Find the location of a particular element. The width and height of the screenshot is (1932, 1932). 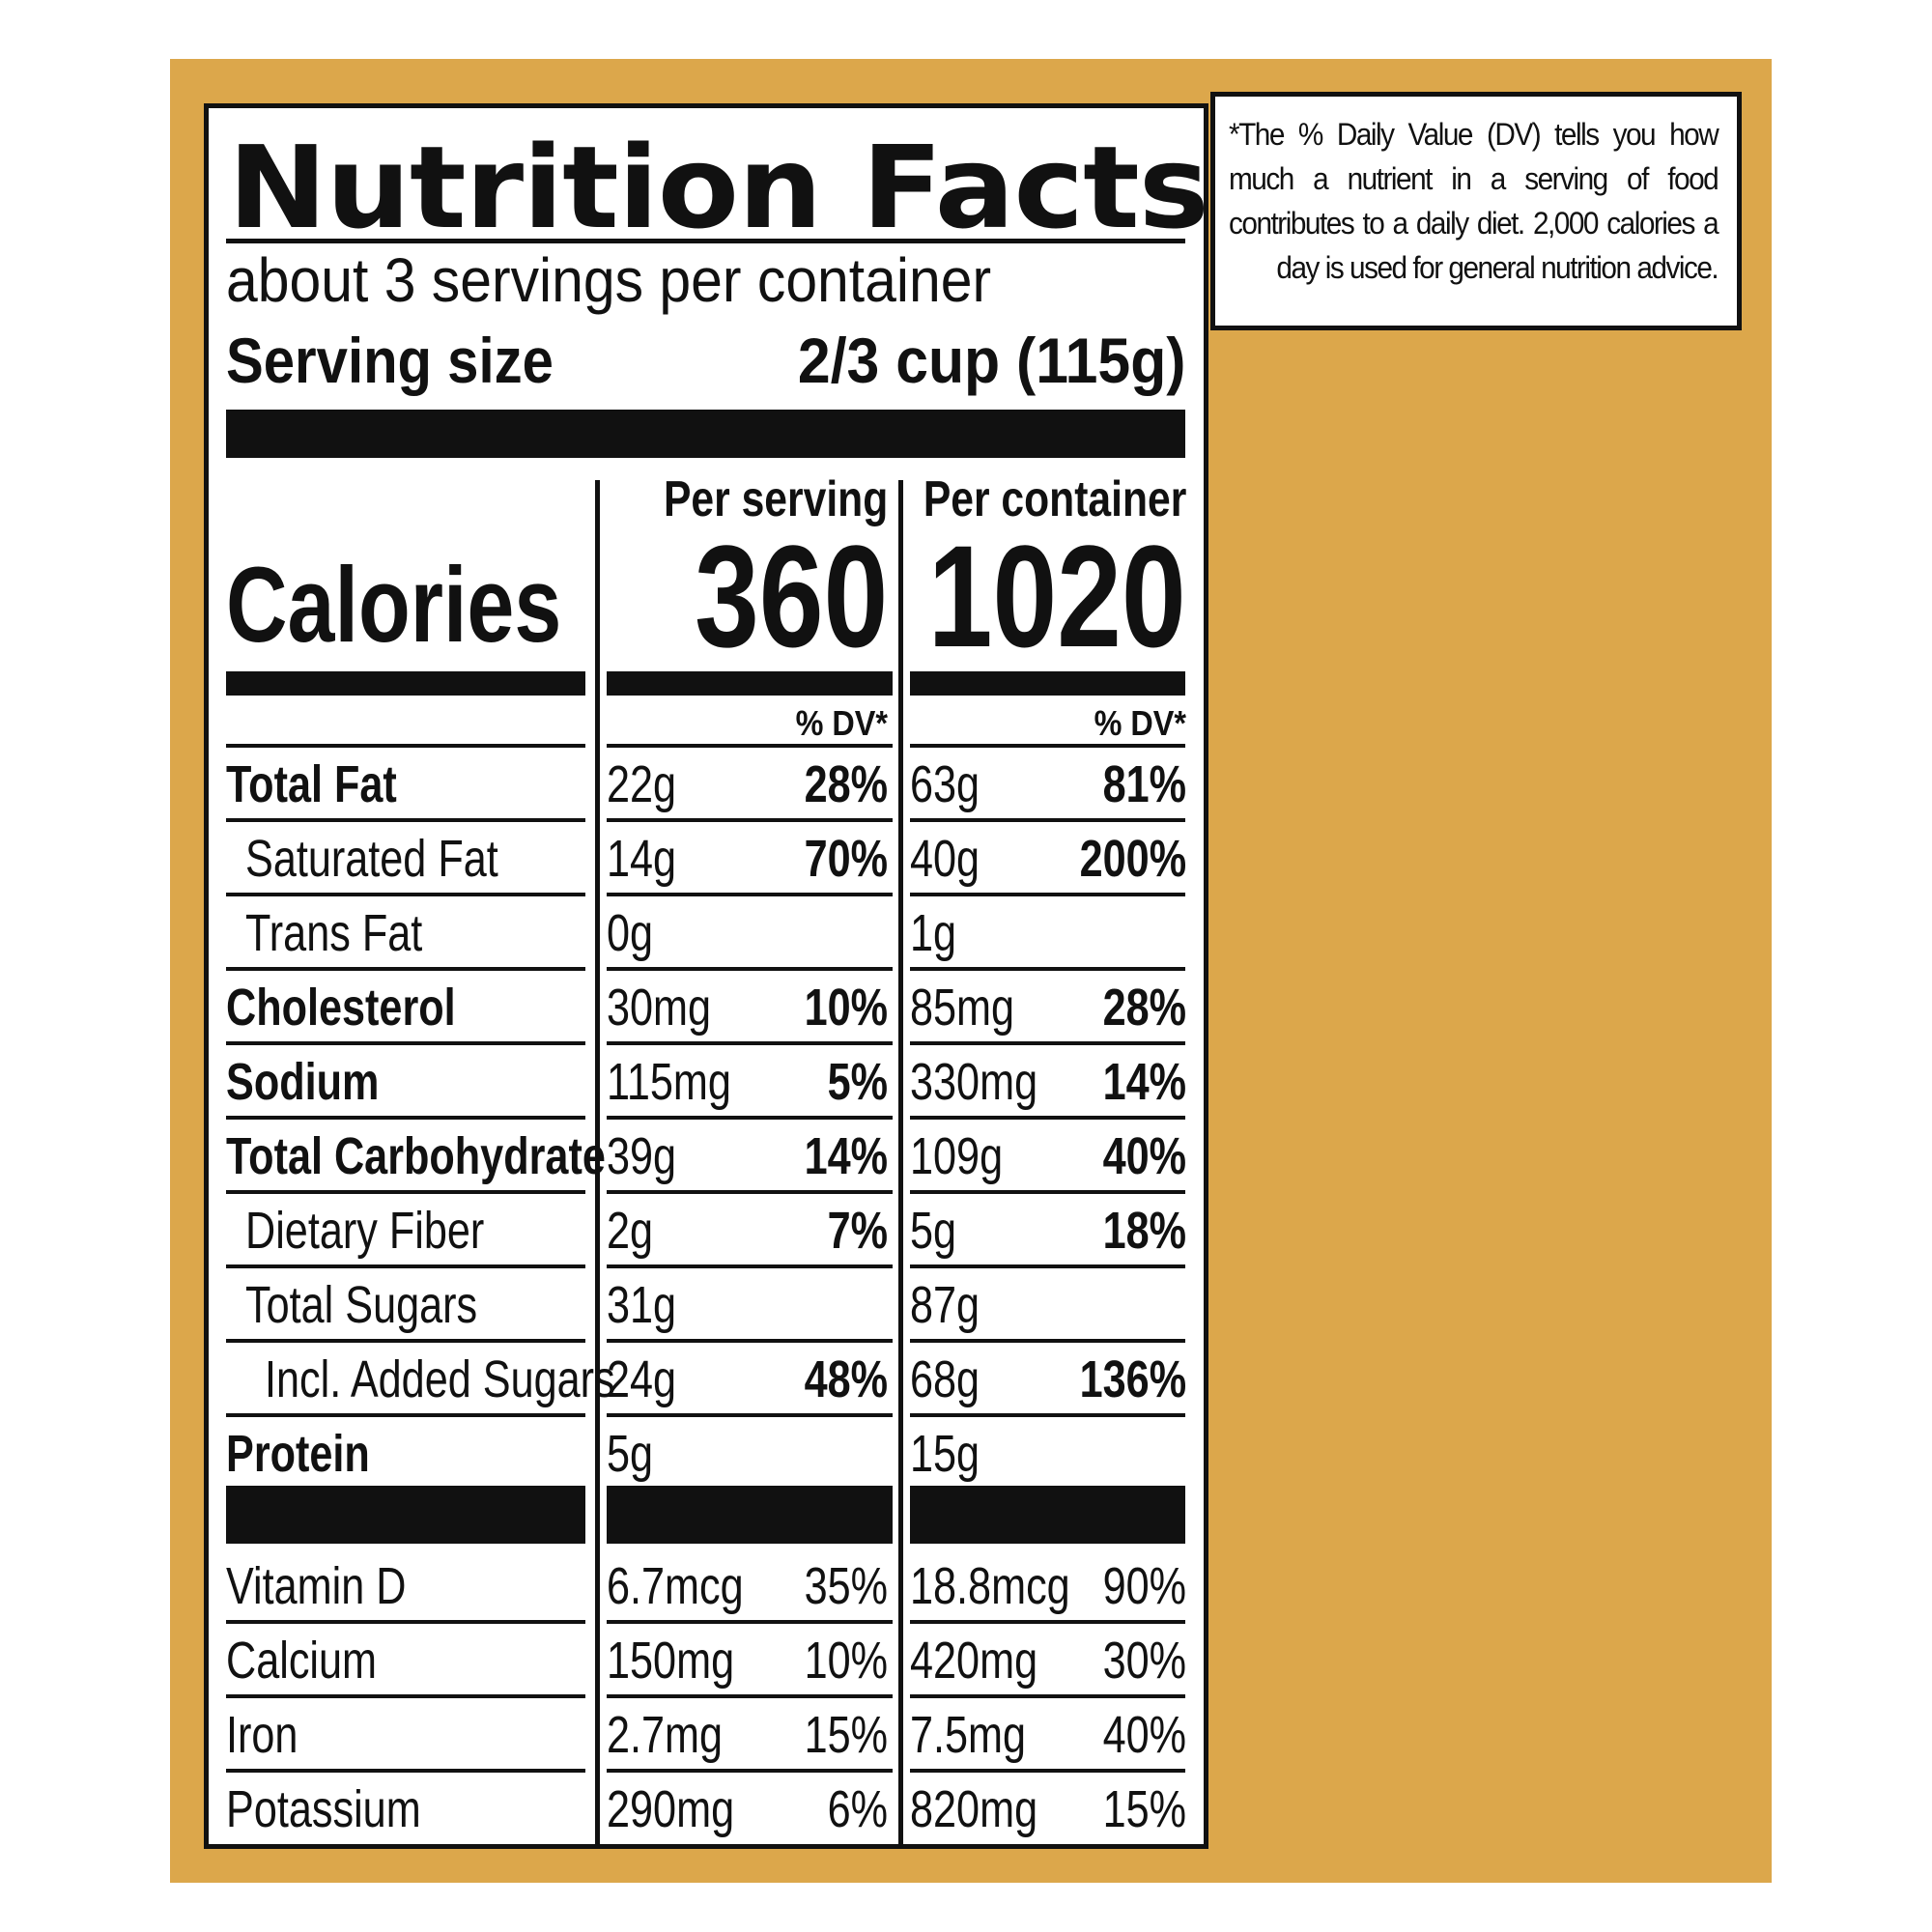

serving-dv: 5% is located at coordinates (857, 1082).